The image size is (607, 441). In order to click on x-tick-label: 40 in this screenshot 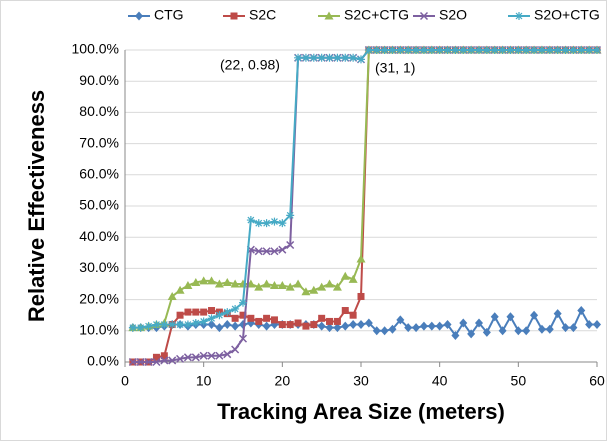, I will do `click(440, 381)`.